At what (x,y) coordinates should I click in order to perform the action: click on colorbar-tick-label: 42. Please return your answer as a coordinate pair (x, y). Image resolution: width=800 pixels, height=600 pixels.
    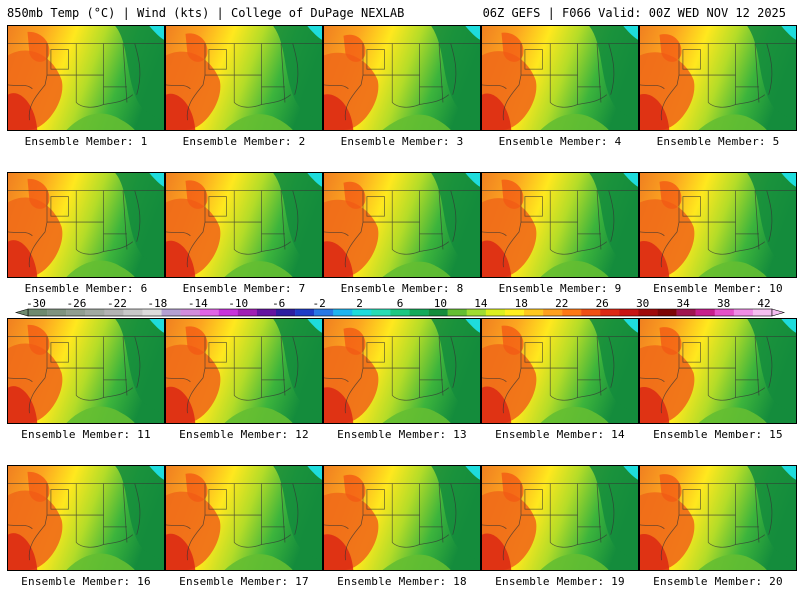
    Looking at the image, I should click on (763, 304).